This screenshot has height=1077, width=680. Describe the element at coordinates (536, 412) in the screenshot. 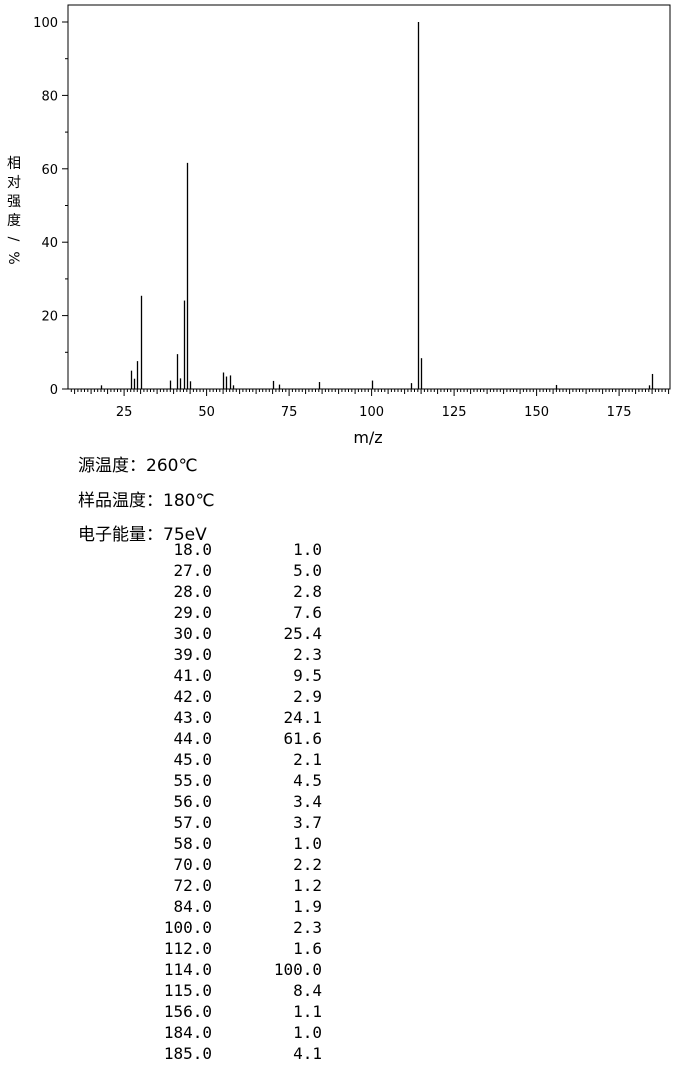

I see `x-tick-label: 150` at that location.